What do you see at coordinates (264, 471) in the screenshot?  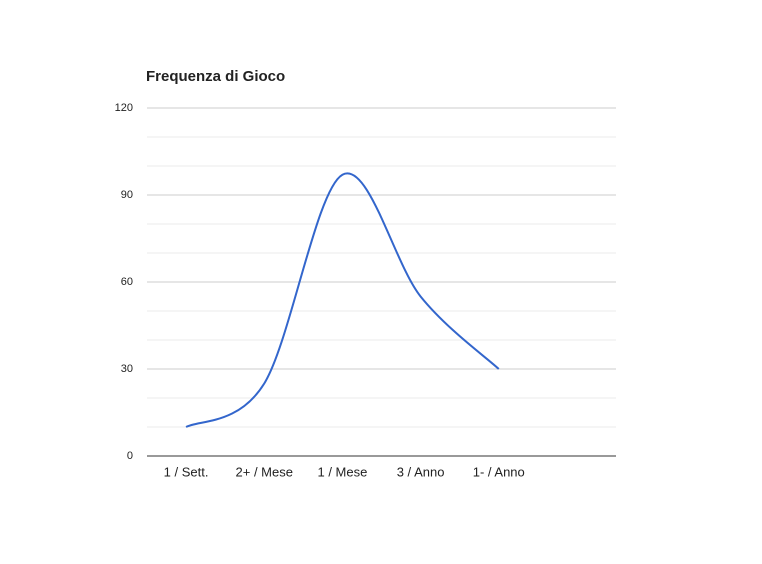 I see `x-tick-label: 2+ / Mese` at bounding box center [264, 471].